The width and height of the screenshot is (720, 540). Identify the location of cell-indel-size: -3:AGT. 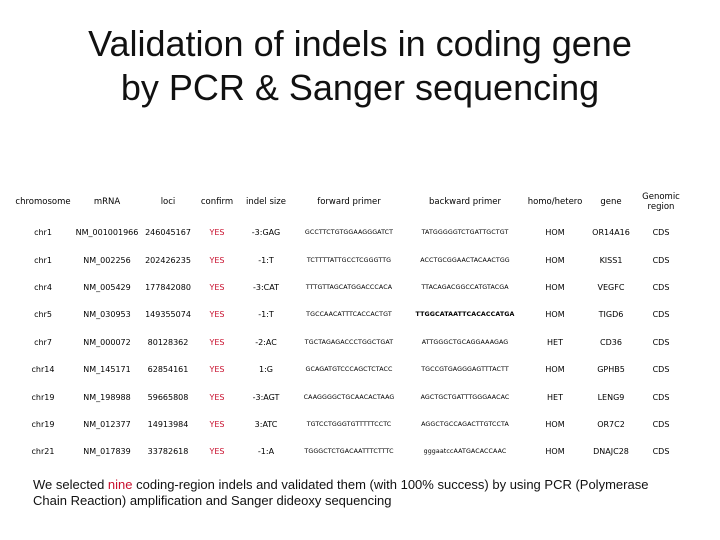
(266, 397).